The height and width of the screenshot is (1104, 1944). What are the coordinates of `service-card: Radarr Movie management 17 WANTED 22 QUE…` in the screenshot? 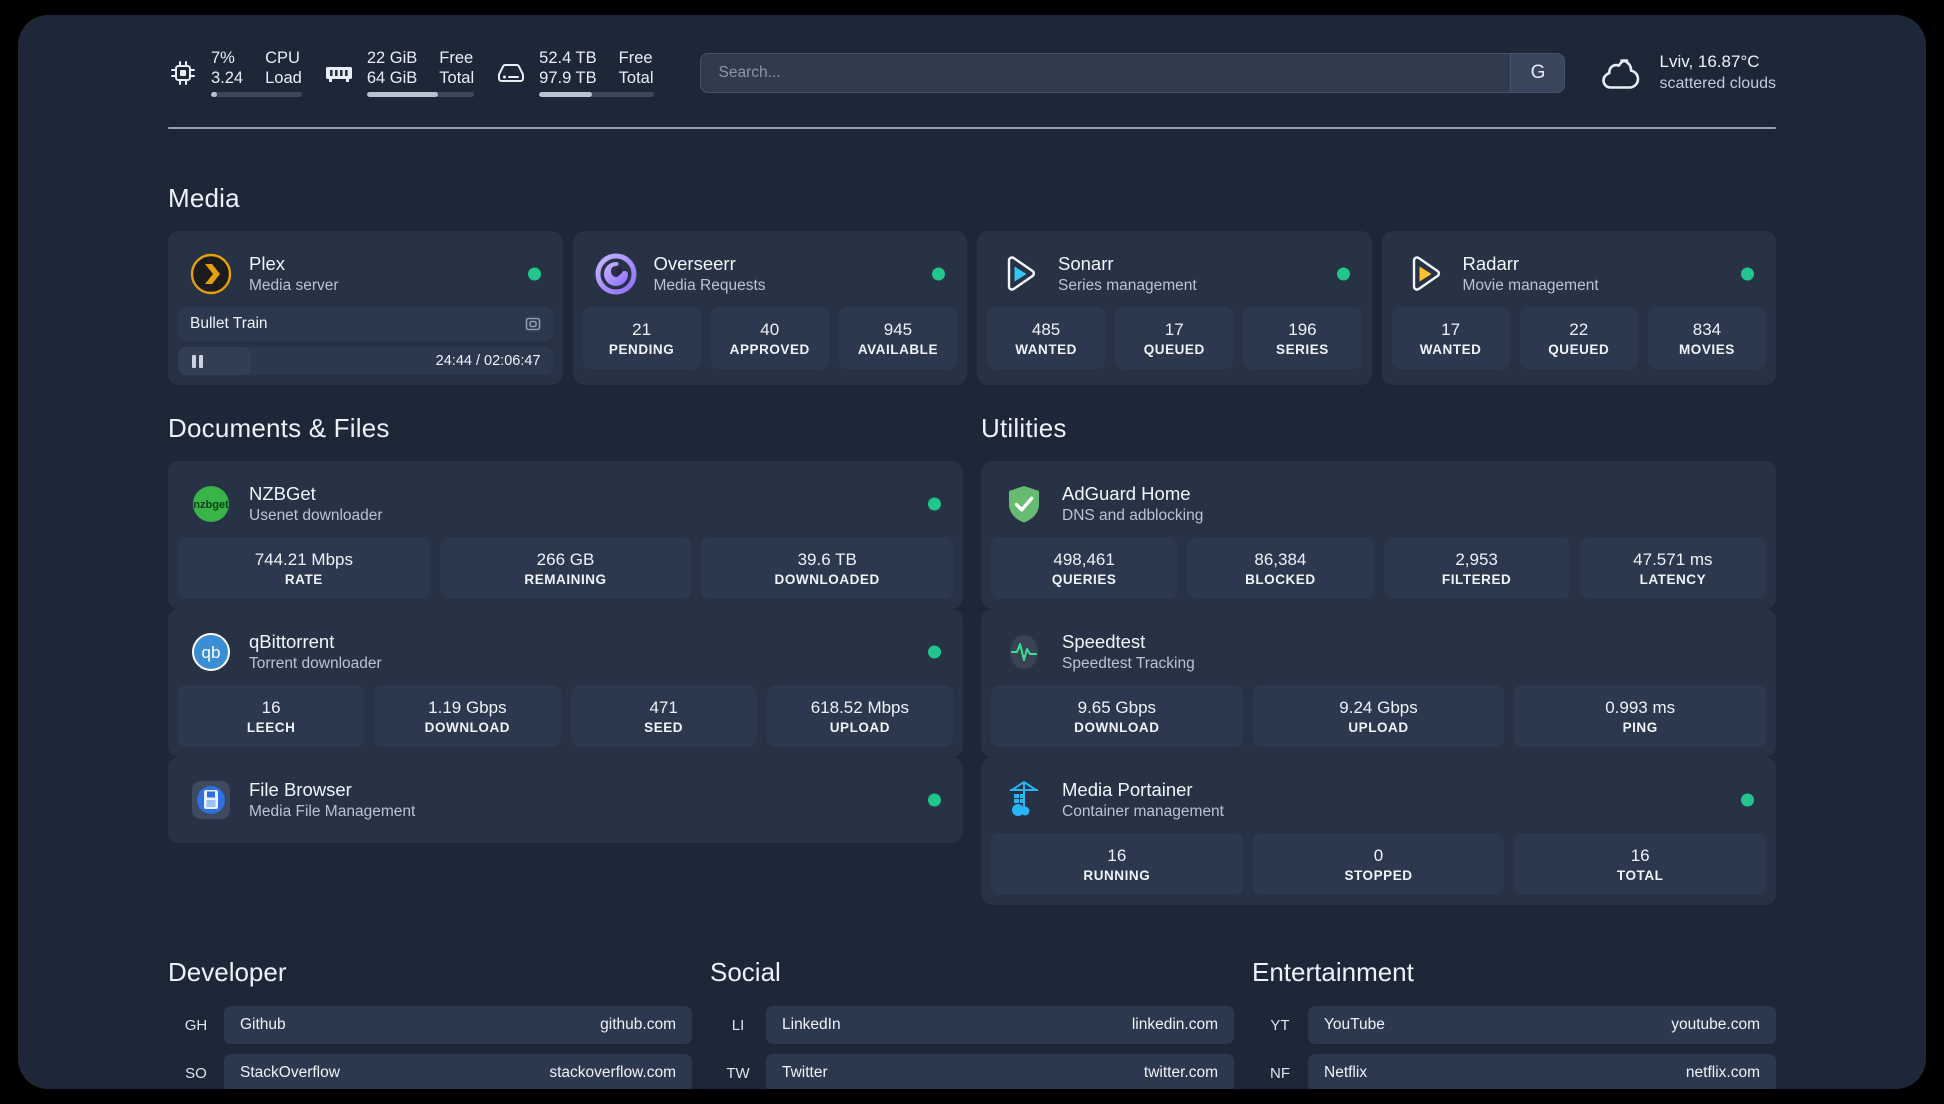 It's located at (1578, 308).